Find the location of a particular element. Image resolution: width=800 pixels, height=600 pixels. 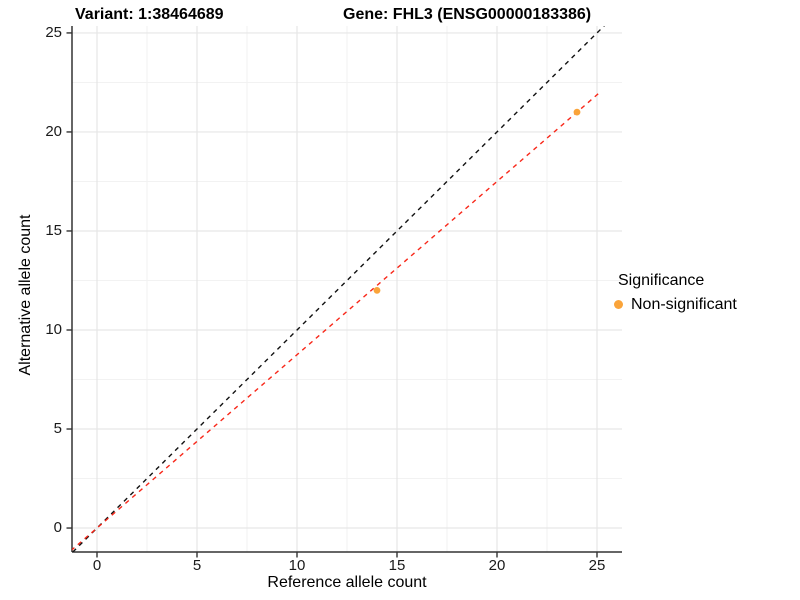

legend-point-icon is located at coordinates (618, 304).